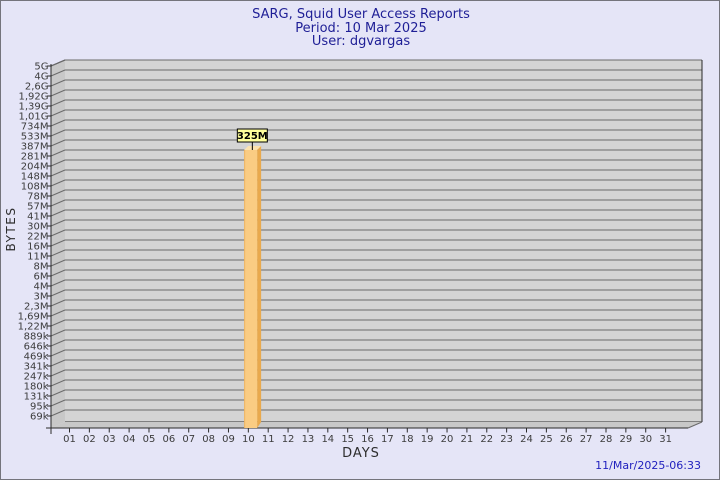 The image size is (720, 480). What do you see at coordinates (36, 337) in the screenshot?
I see `y-tick-label: 889k` at bounding box center [36, 337].